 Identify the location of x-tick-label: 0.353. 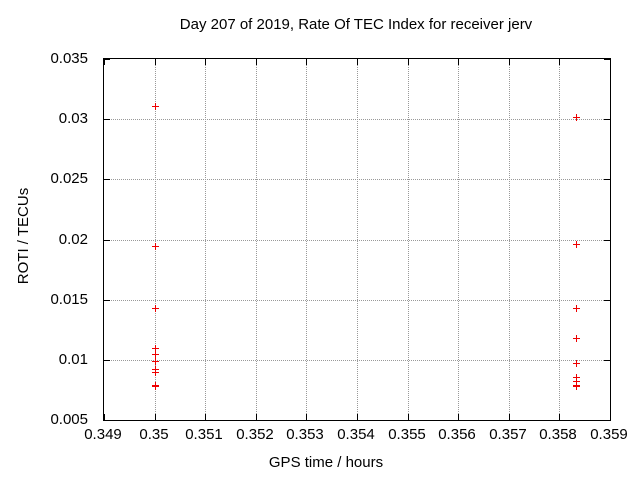
(305, 434).